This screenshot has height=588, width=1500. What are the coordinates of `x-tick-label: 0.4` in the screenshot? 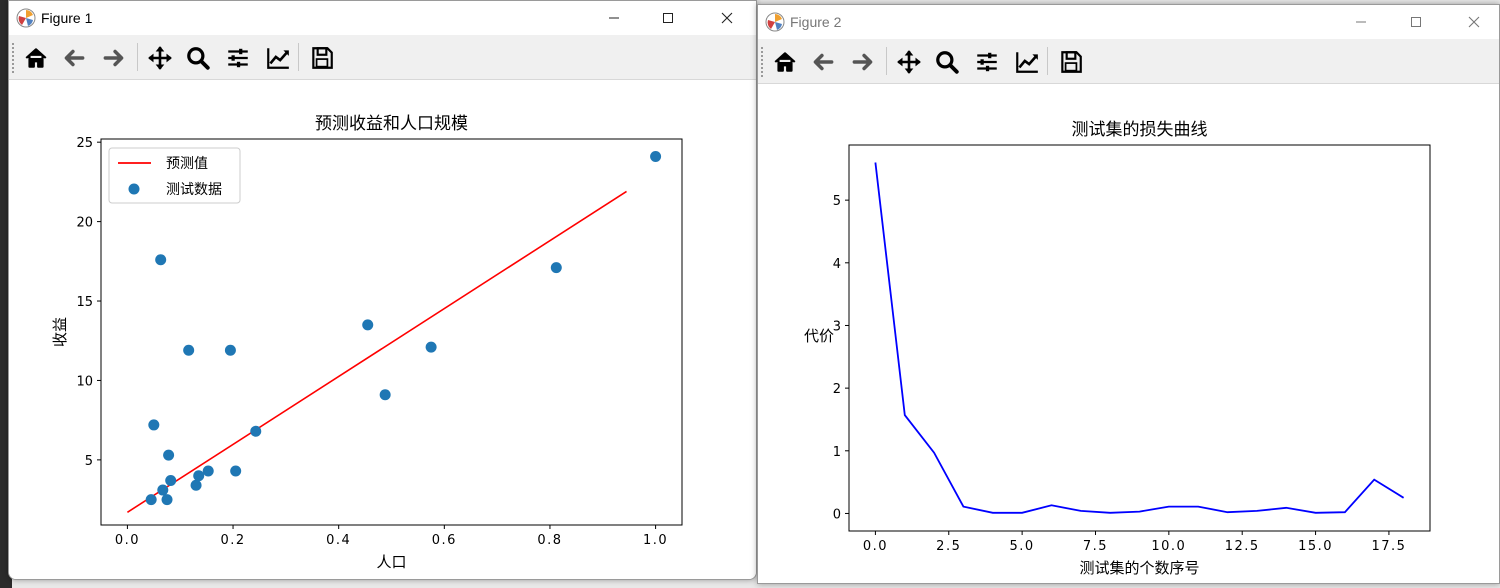 It's located at (338, 540).